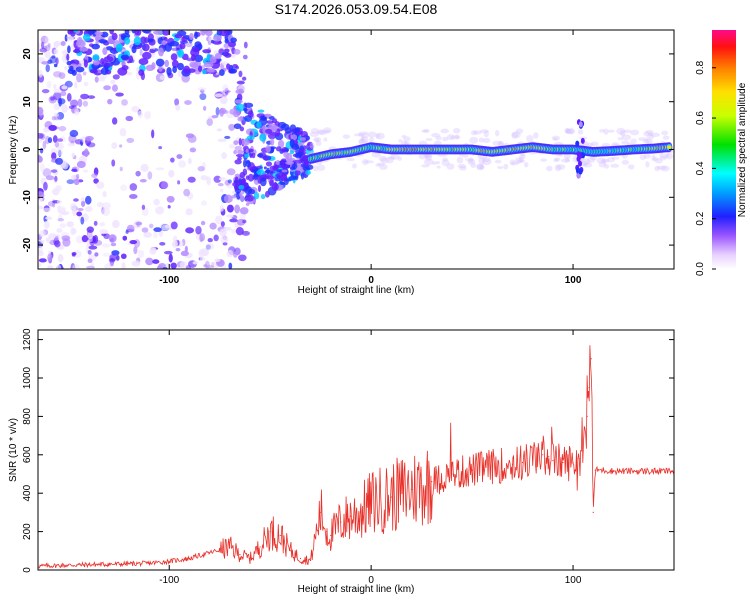 This screenshot has width=750, height=600. I want to click on colorbar-label: Normalized spectral amplitude, so click(742, 149).